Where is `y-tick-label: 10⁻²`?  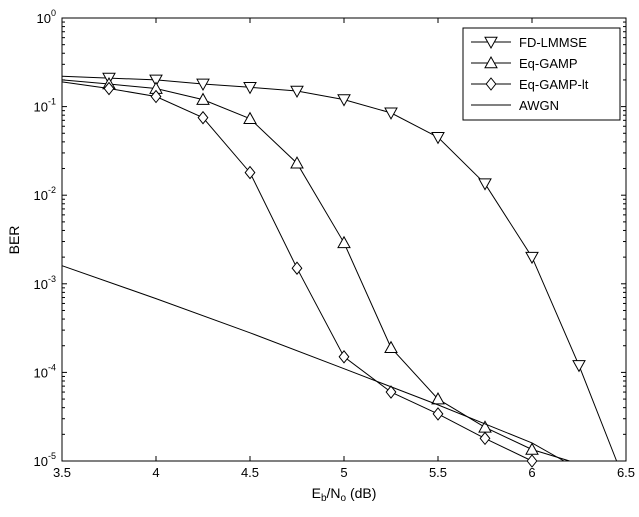 y-tick-label: 10⁻² is located at coordinates (45, 194).